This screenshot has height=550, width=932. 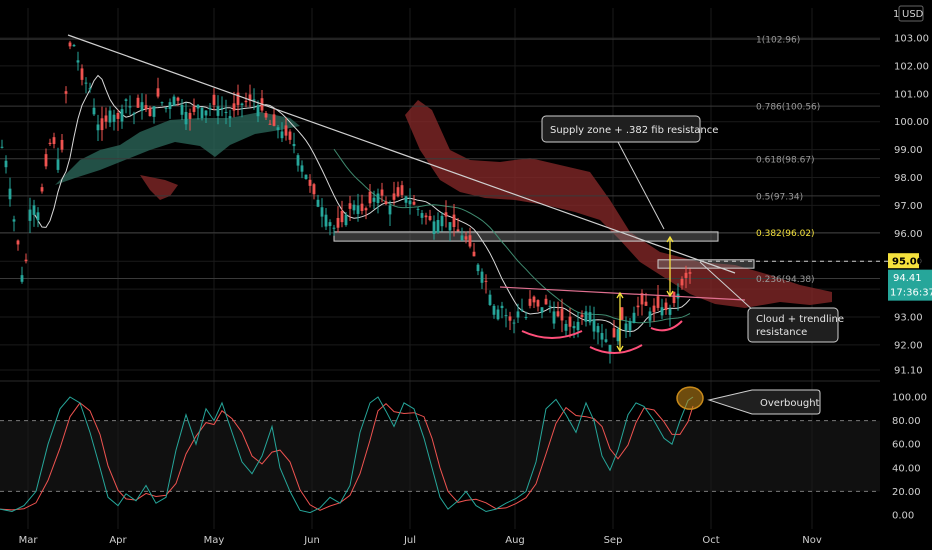 What do you see at coordinates (159, 187) in the screenshot?
I see `cloud-bearish-area-early` at bounding box center [159, 187].